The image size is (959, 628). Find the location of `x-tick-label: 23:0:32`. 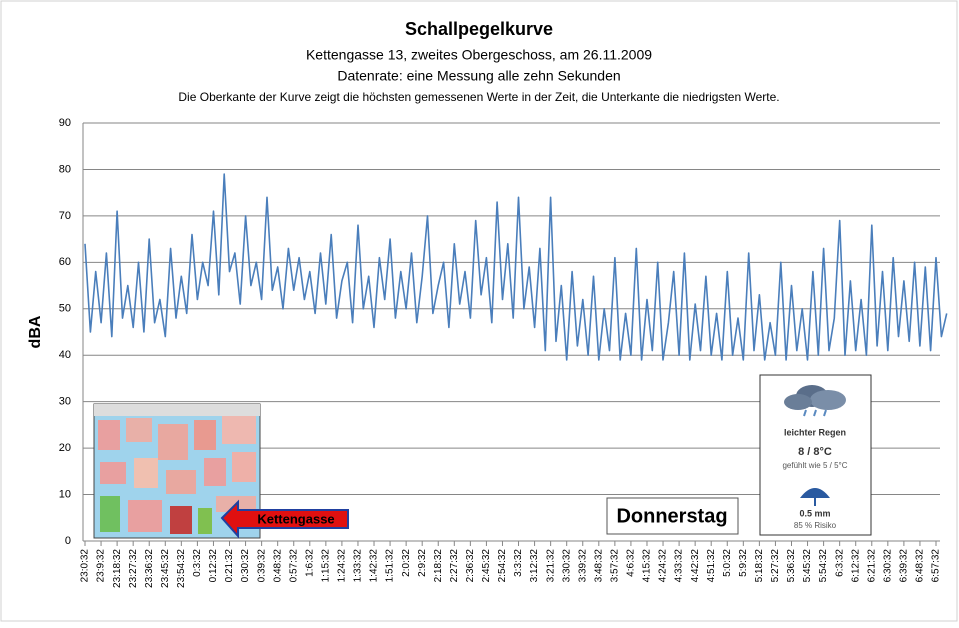

x-tick-label: 23:0:32 is located at coordinates (85, 566).